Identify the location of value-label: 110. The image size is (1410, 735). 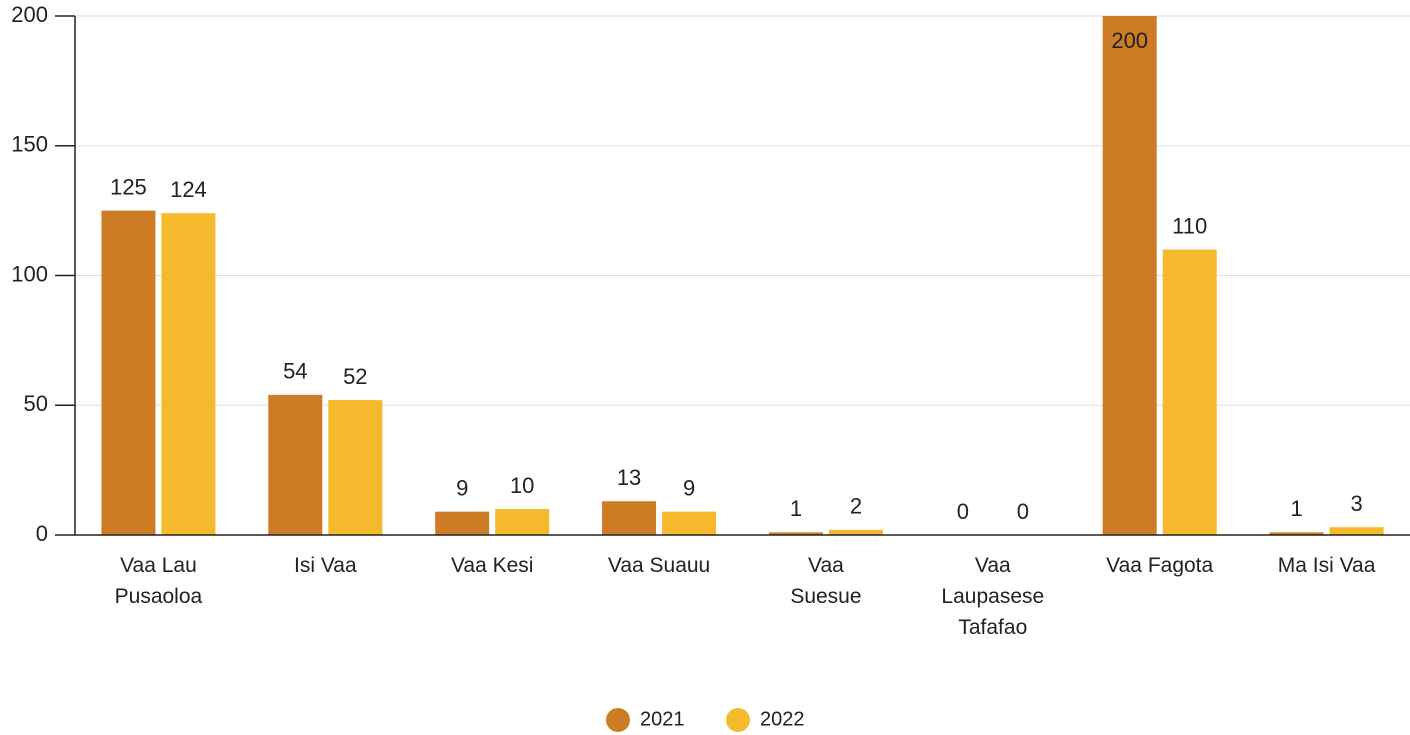
(1189, 225).